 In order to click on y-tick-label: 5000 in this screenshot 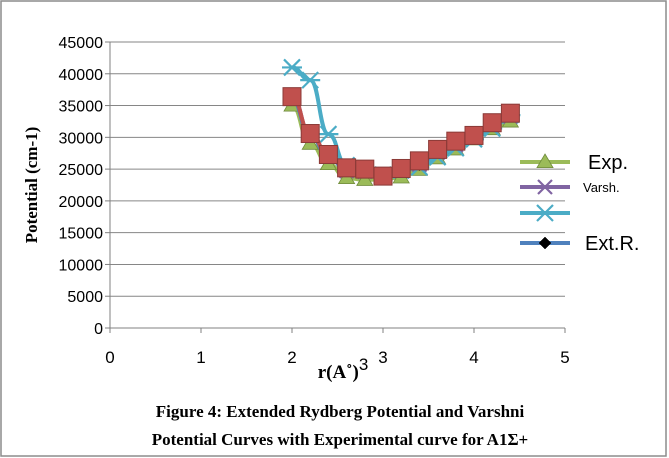, I will do `click(85, 297)`.